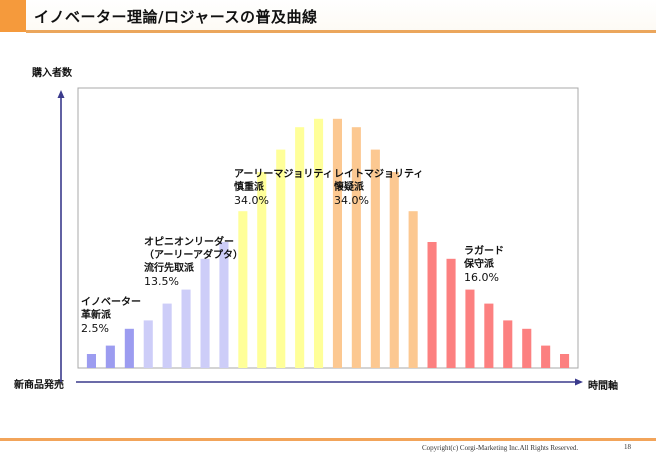  I want to click on label-late-majority-name: レイトマジョリティ, so click(379, 174).